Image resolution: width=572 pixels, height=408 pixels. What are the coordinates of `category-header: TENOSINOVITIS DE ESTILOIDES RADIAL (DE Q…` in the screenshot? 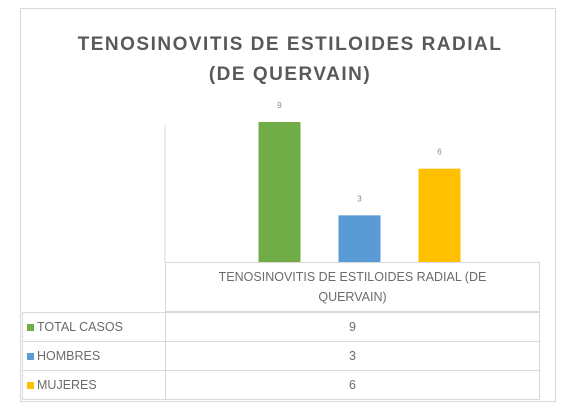 It's located at (352, 287).